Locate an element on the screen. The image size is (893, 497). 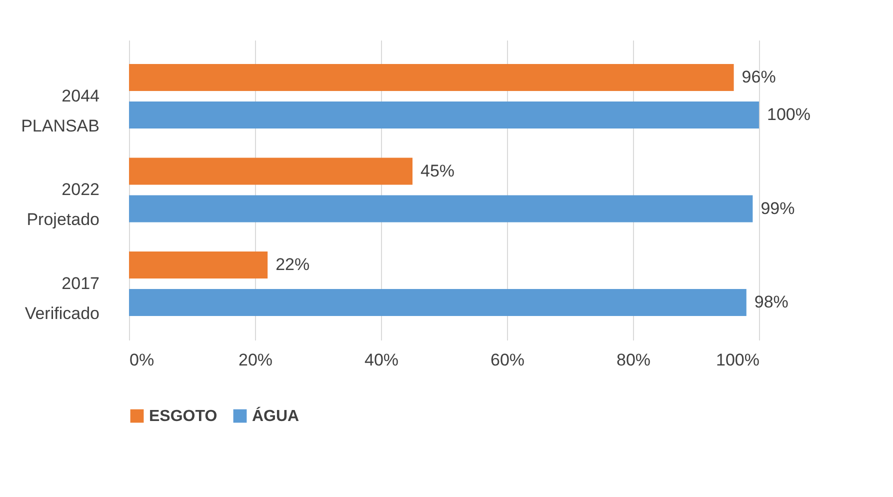
y-tick-label: 2044 PLANSAB is located at coordinates (60, 111).